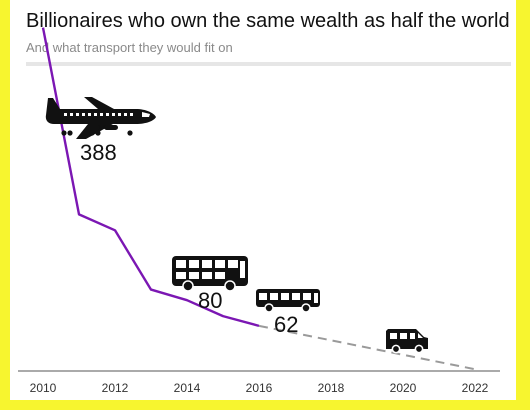 This screenshot has height=410, width=530. What do you see at coordinates (268, 64) in the screenshot?
I see `title-divider` at bounding box center [268, 64].